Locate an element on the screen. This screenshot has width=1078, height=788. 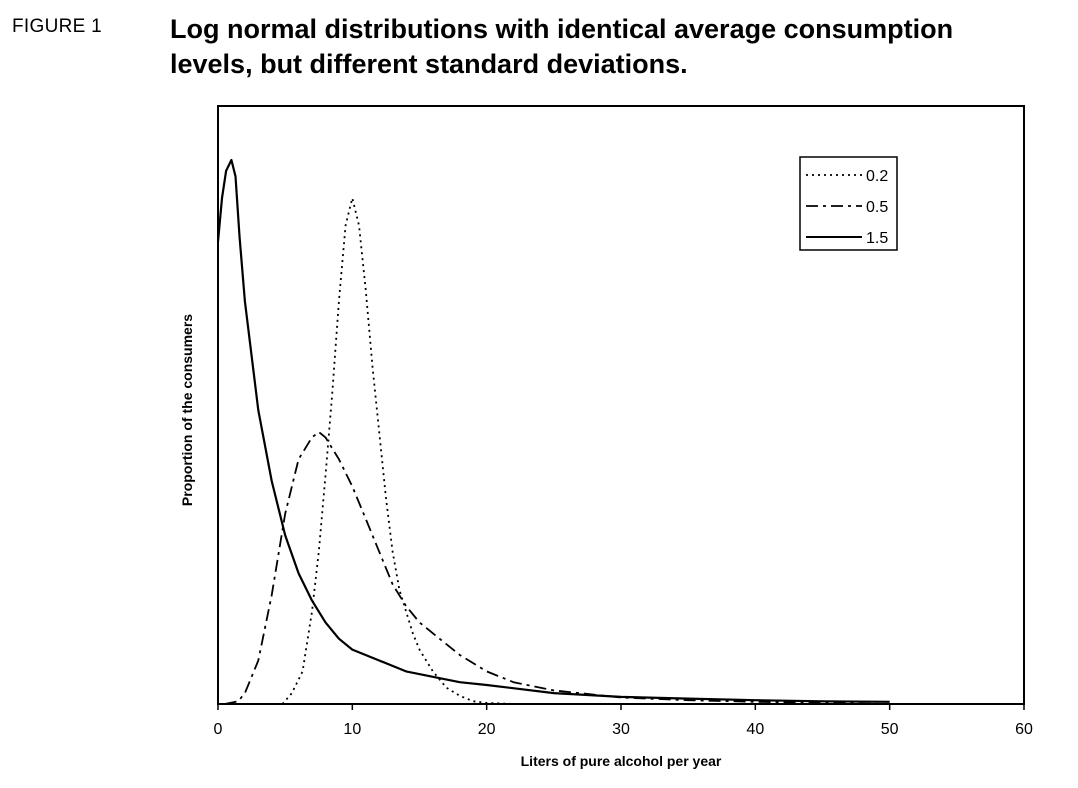
x-tick-label: 10 is located at coordinates (352, 729).